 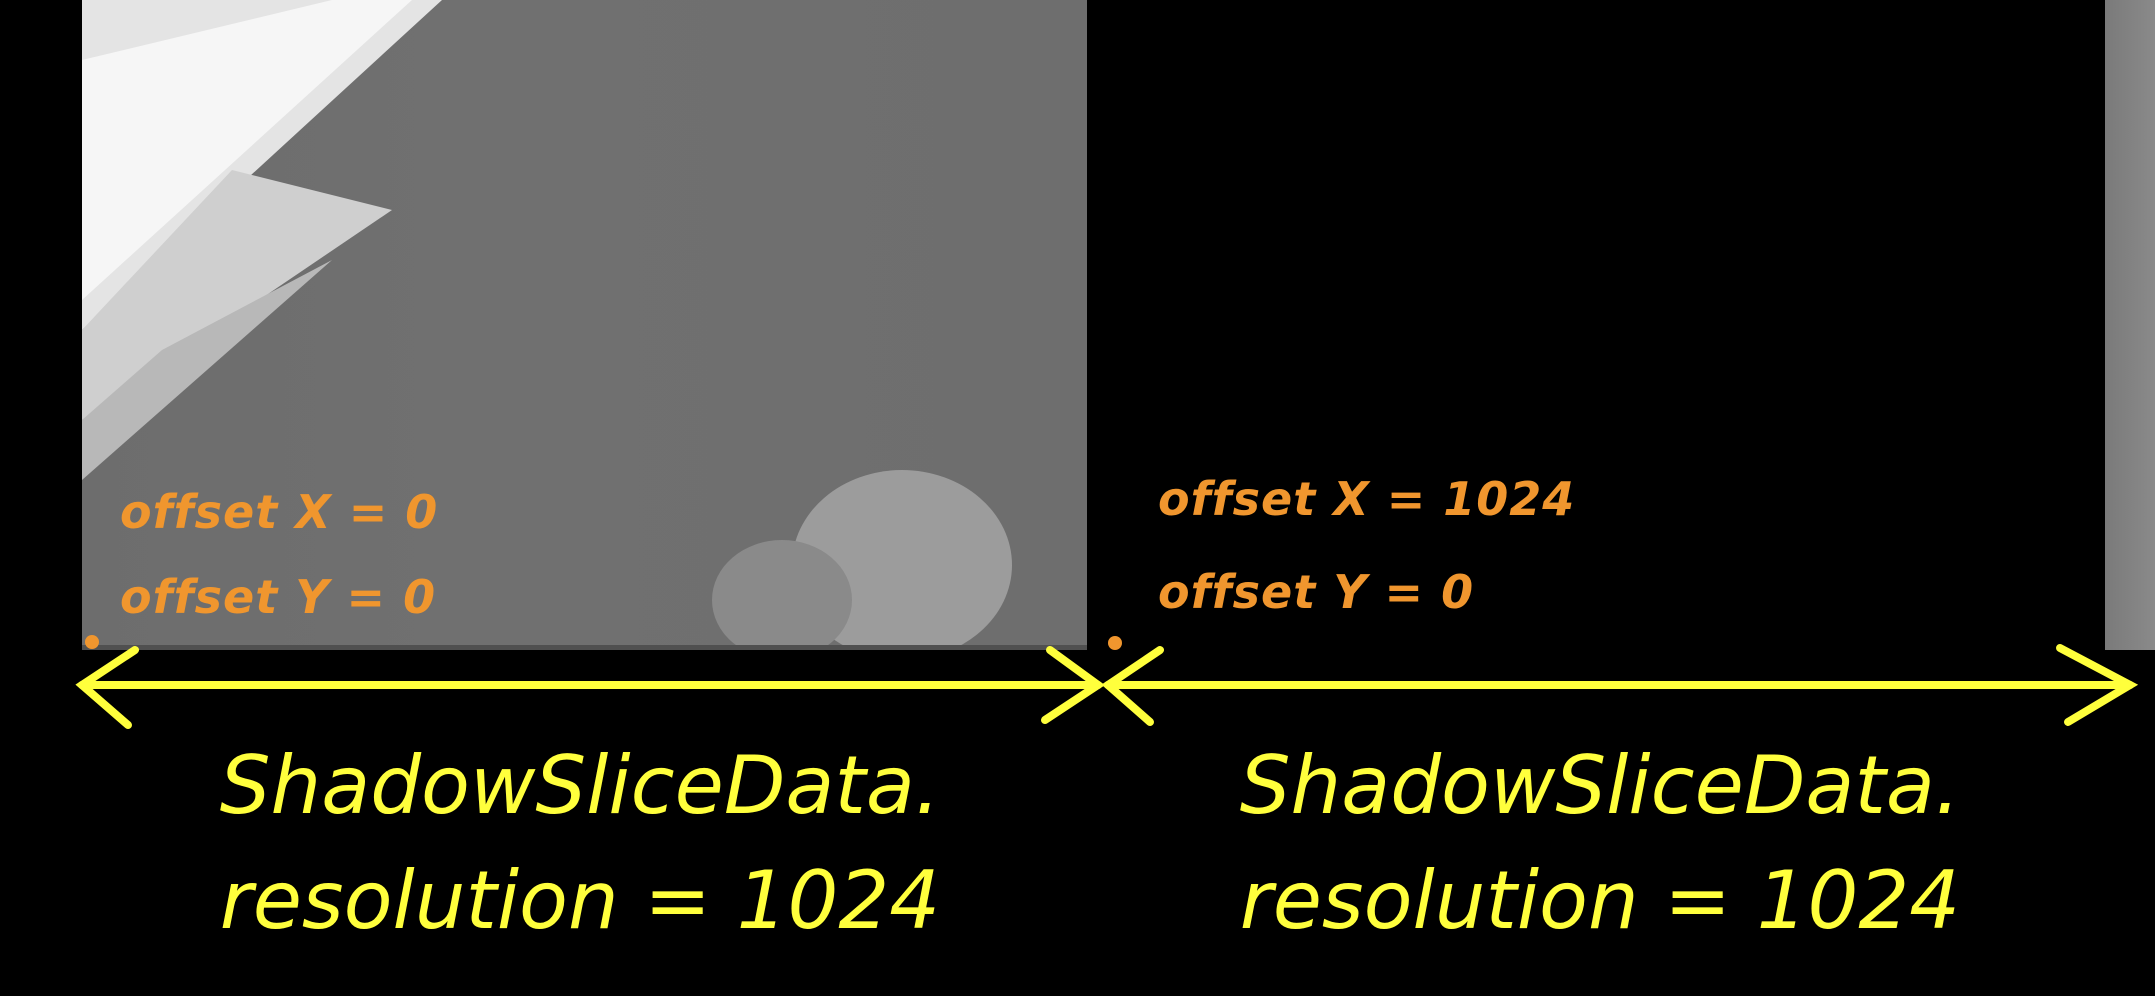 What do you see at coordinates (1115, 643) in the screenshot?
I see `slice-1-origin-dot` at bounding box center [1115, 643].